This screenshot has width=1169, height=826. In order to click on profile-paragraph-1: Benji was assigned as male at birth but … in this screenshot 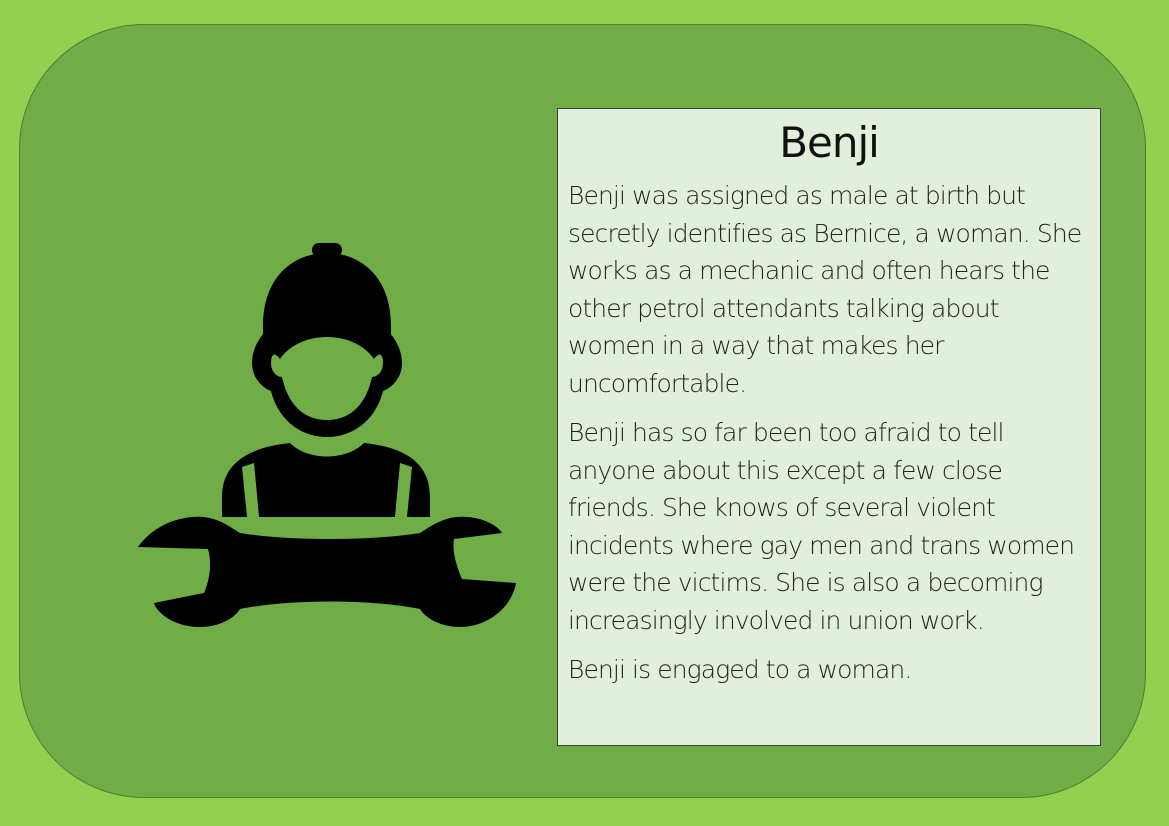, I will do `click(825, 289)`.